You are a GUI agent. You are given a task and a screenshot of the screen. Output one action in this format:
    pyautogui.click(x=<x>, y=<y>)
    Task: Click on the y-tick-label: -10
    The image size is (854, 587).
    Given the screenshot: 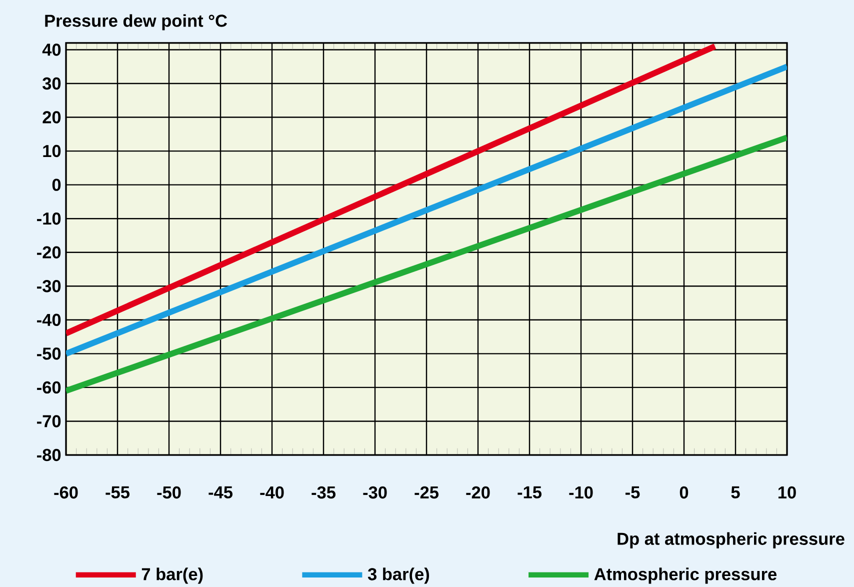 What is the action you would take?
    pyautogui.click(x=49, y=218)
    